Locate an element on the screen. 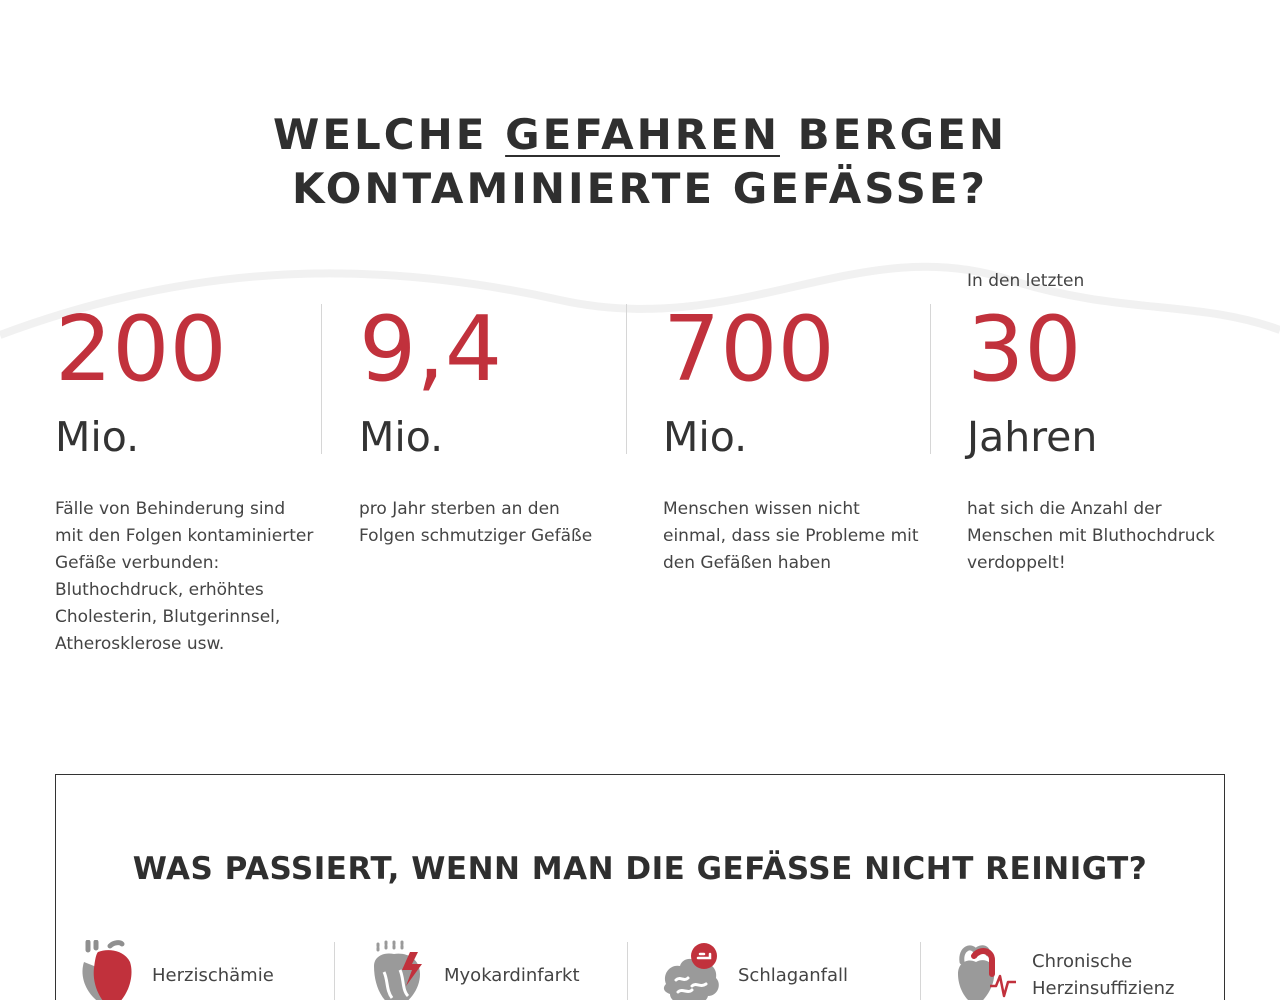 The image size is (1280, 1000). heart-attack-icon is located at coordinates (398, 970).